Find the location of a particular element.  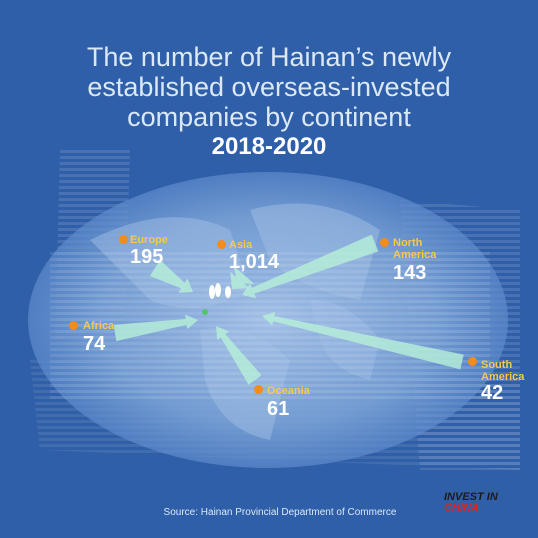

north-america-marker-dot is located at coordinates (384, 242).